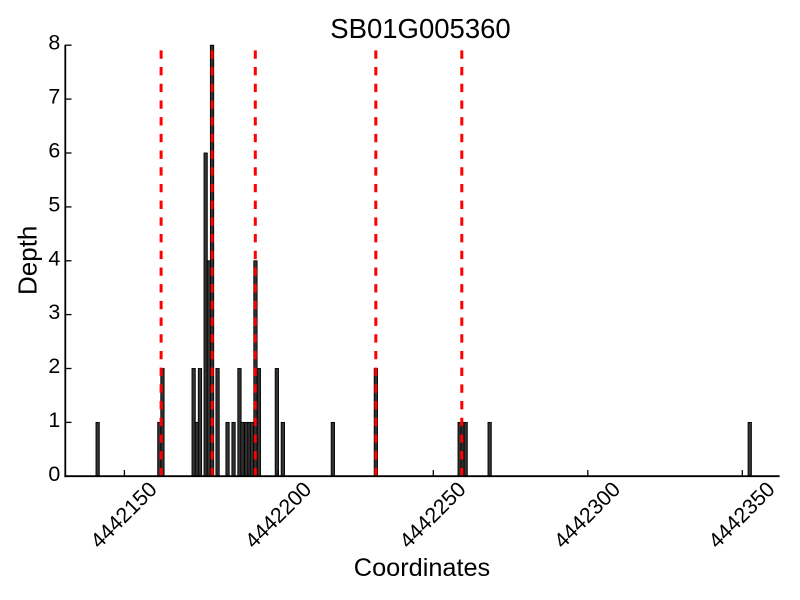  What do you see at coordinates (54, 312) in the screenshot?
I see `svg-text: 3` at bounding box center [54, 312].